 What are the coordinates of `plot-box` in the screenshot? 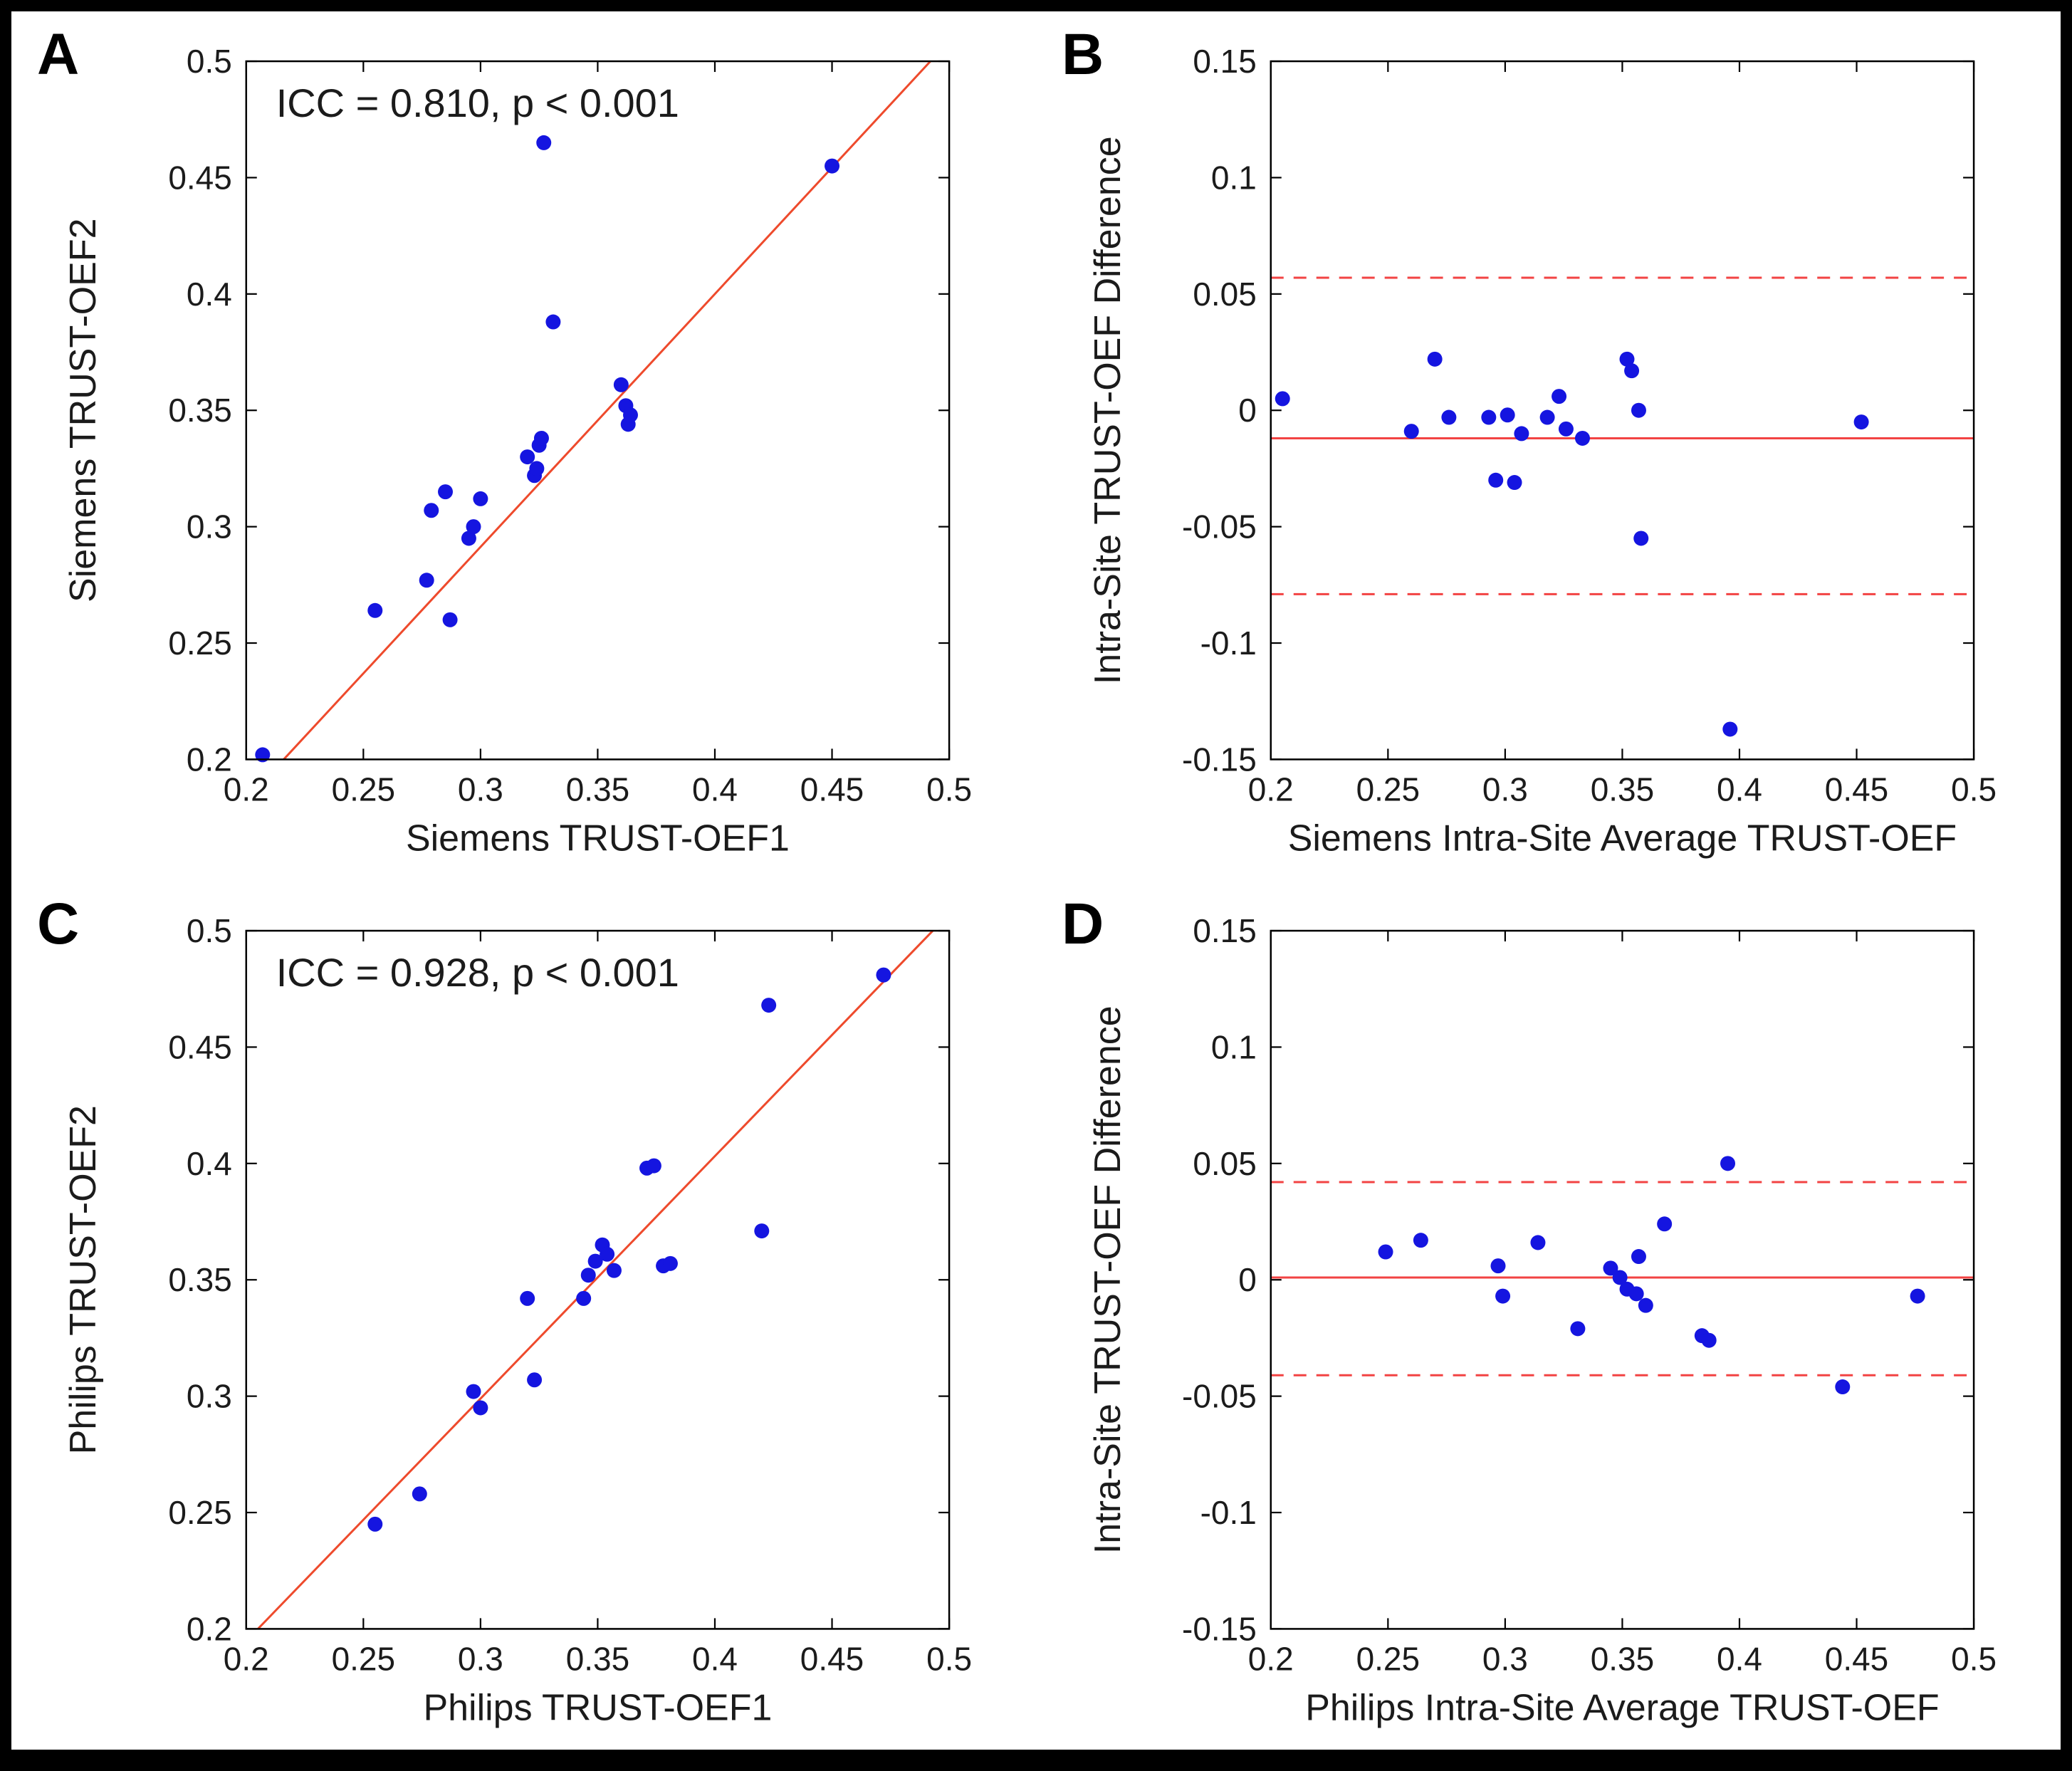 It's located at (598, 411).